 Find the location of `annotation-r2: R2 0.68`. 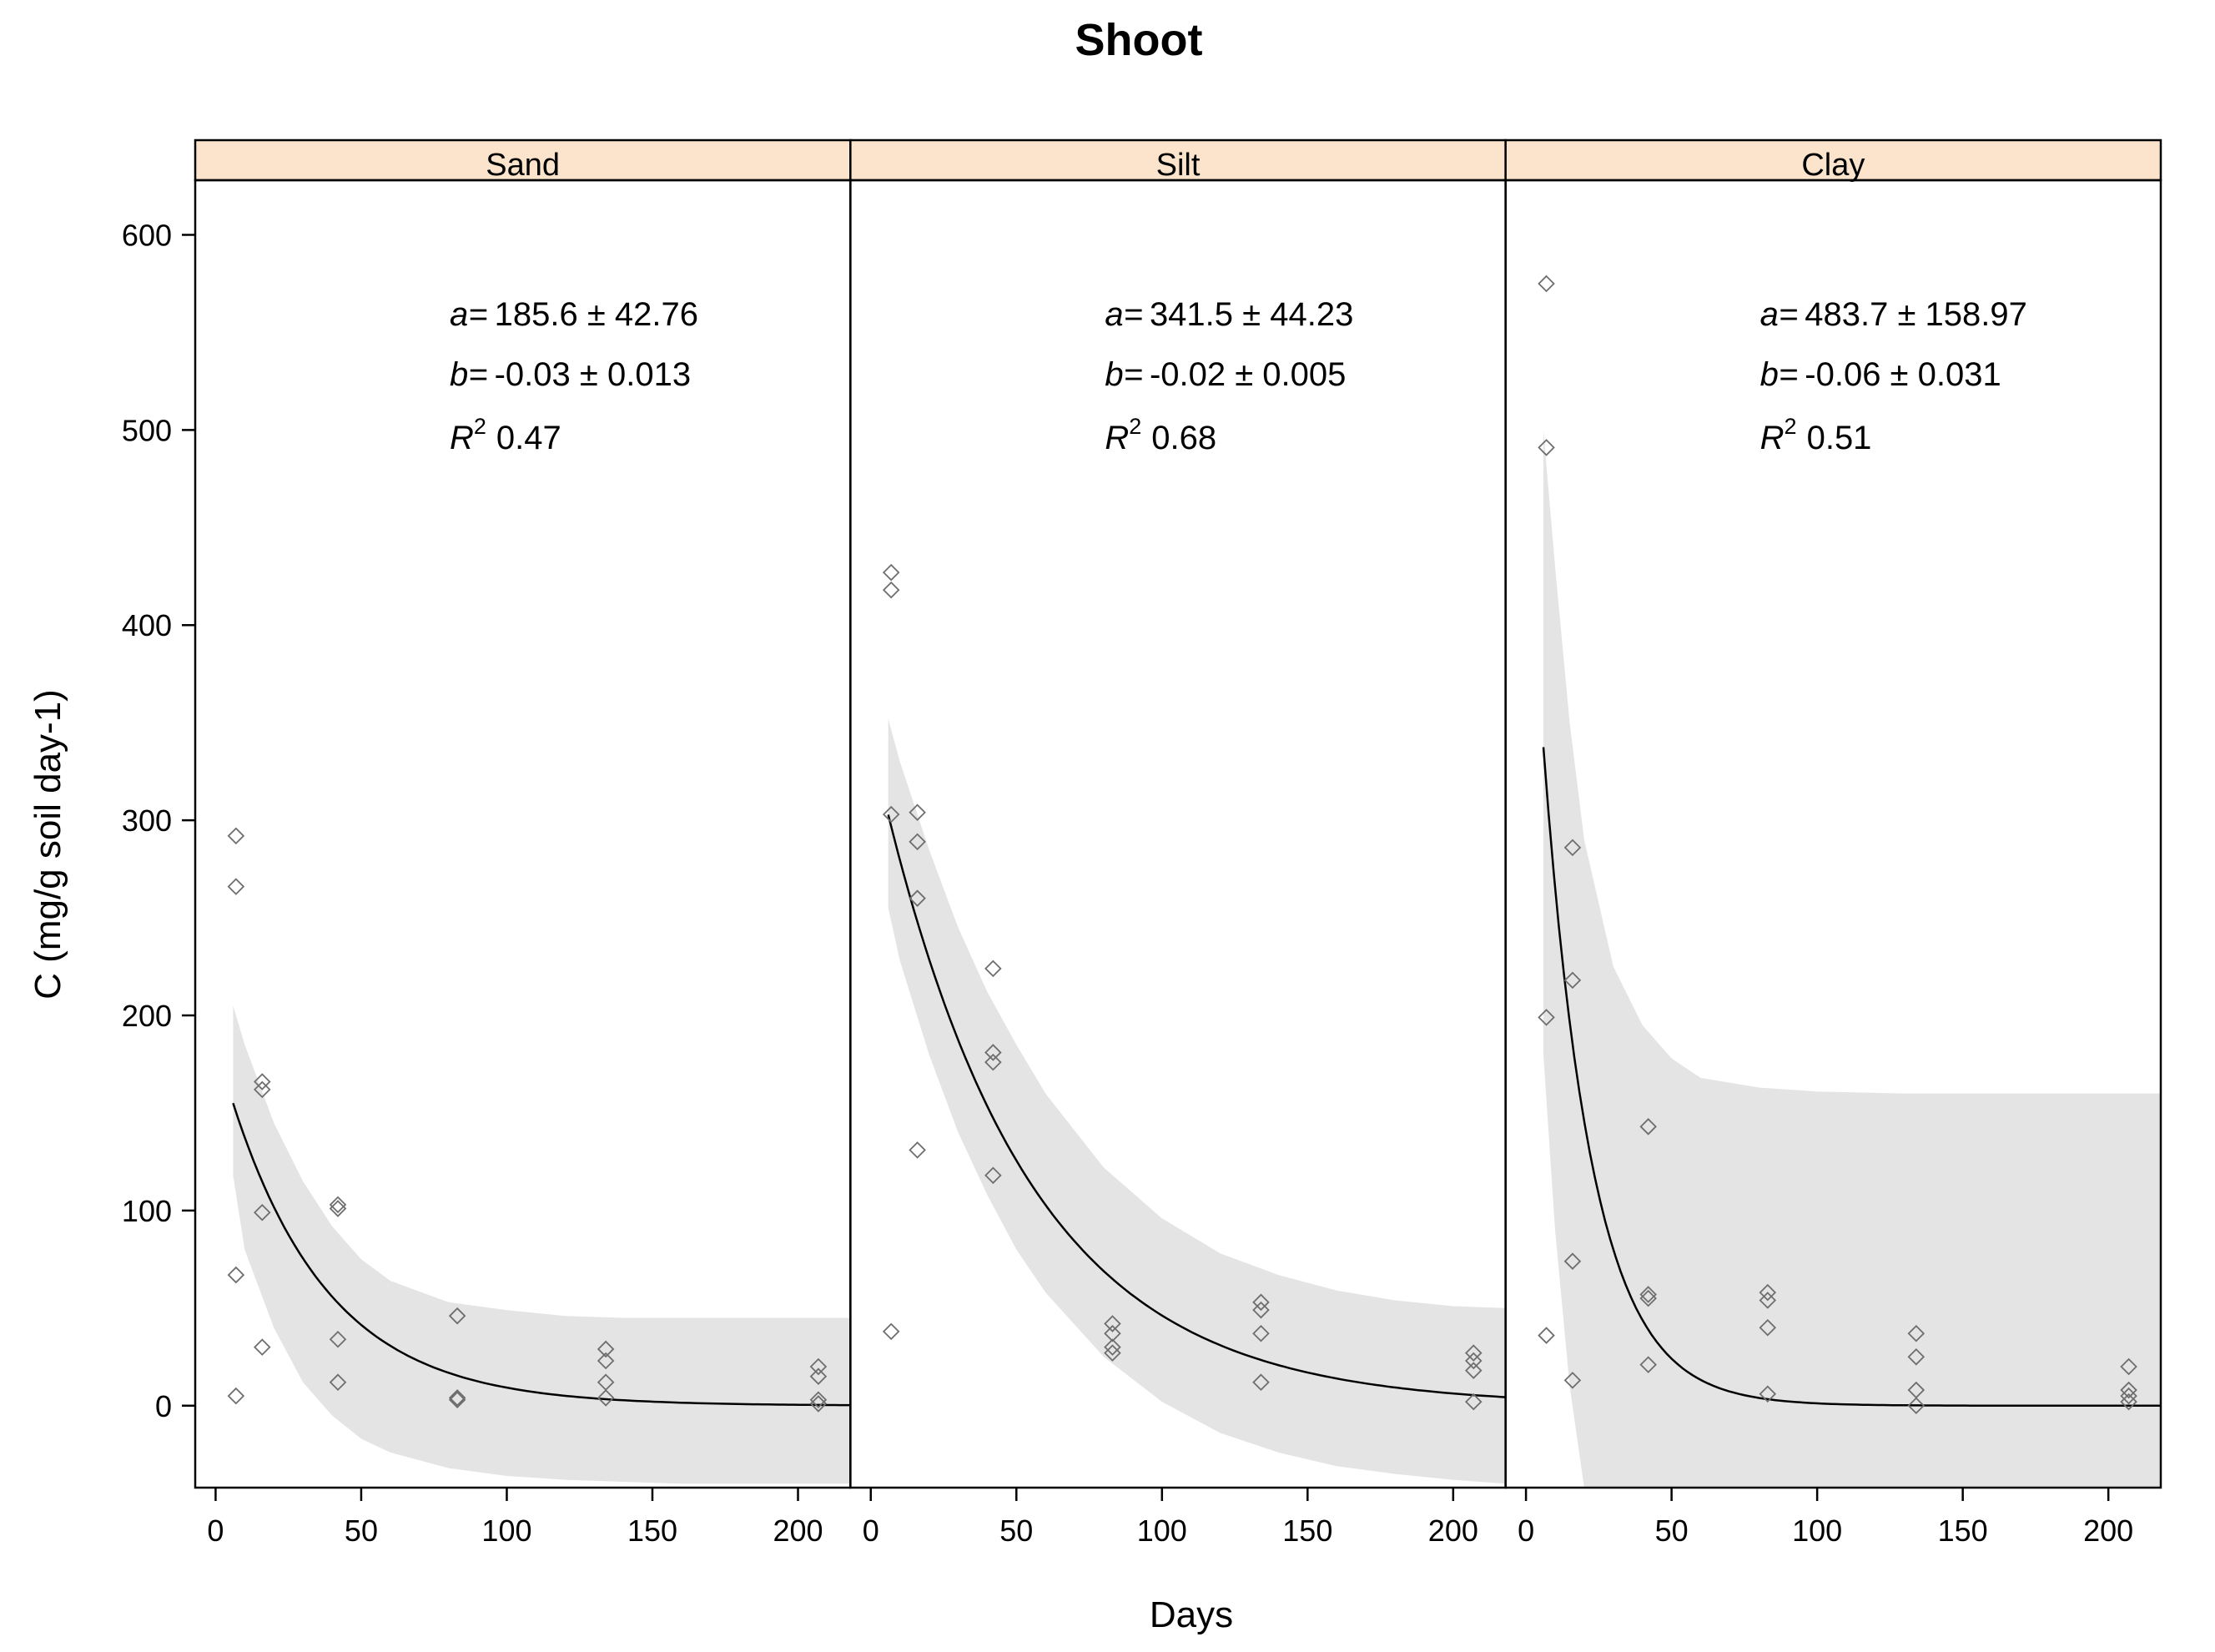

annotation-r2: R2 0.68 is located at coordinates (1160, 435).